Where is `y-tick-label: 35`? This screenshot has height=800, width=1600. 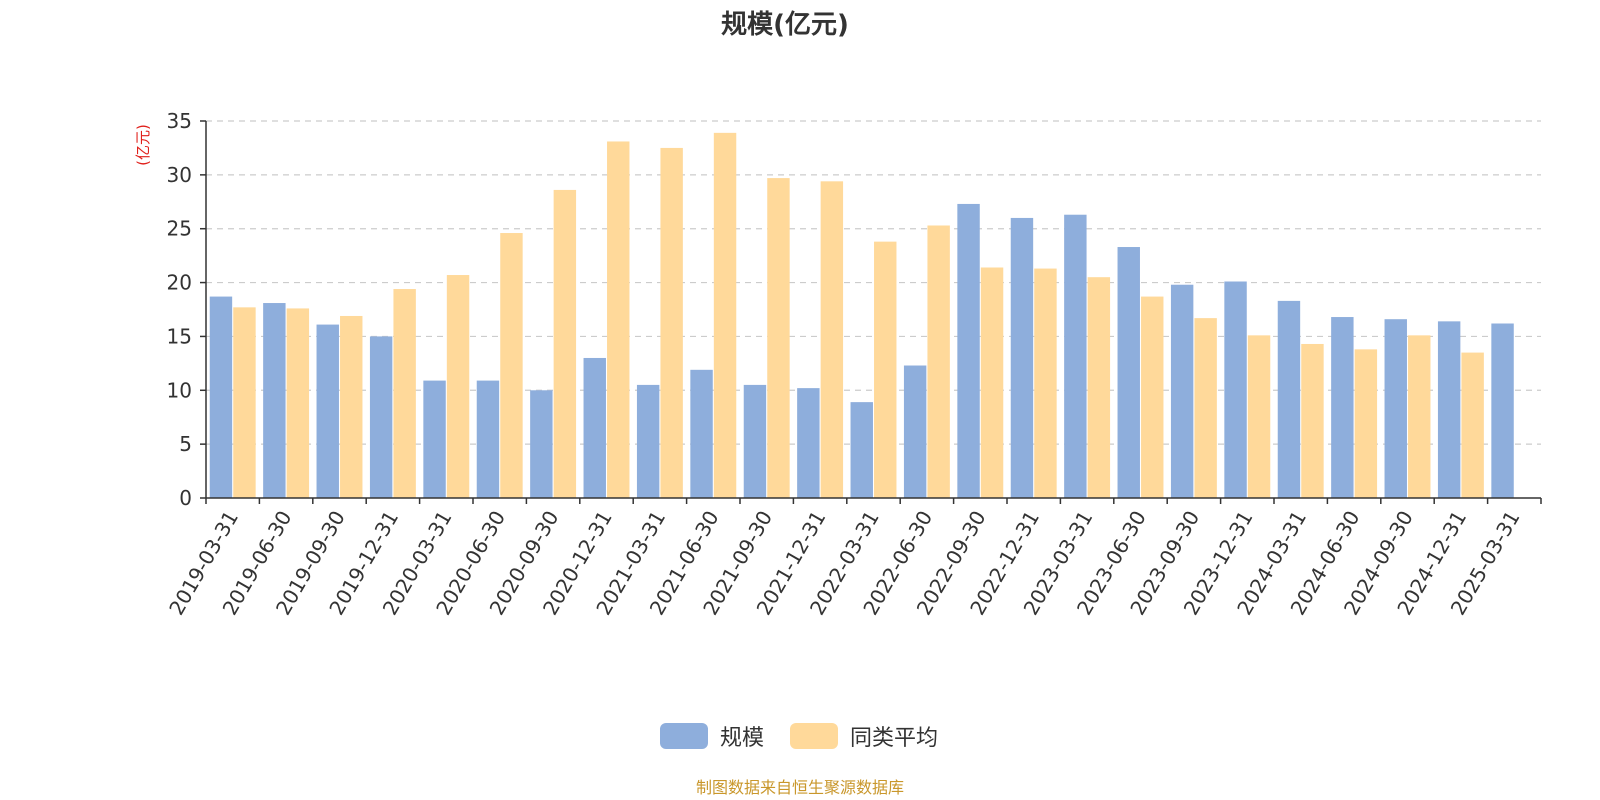 y-tick-label: 35 is located at coordinates (179, 121).